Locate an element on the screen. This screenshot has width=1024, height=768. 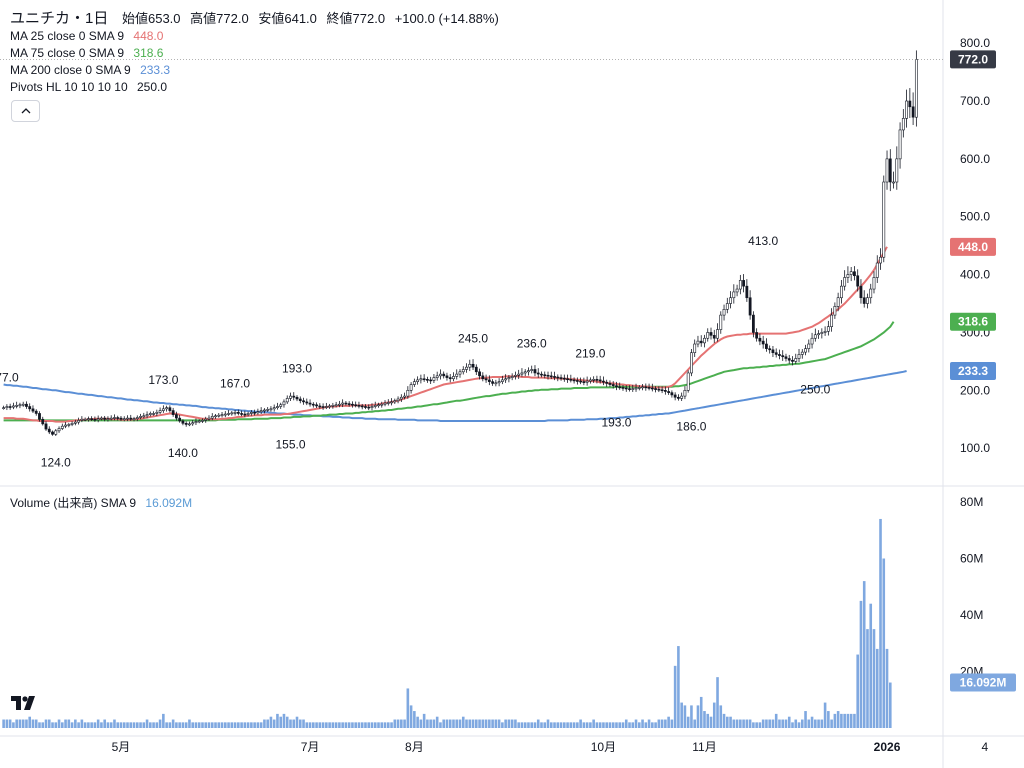
pivot-label: 413.0 is located at coordinates (763, 241).